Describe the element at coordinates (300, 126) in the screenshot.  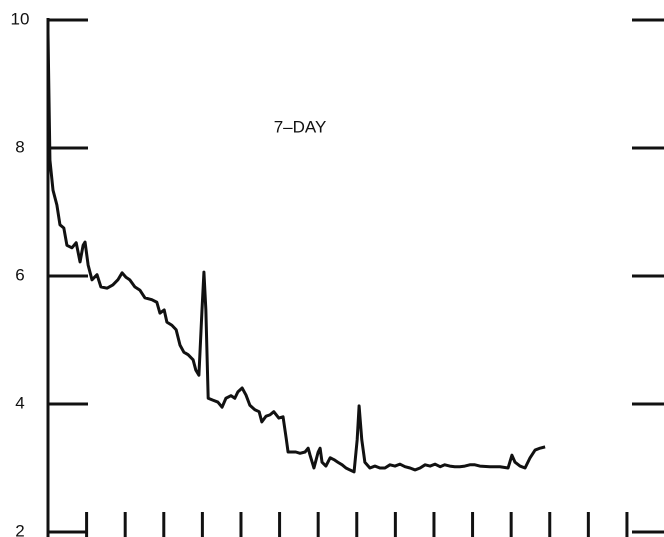
I see `chart-title: 7–DAY` at that location.